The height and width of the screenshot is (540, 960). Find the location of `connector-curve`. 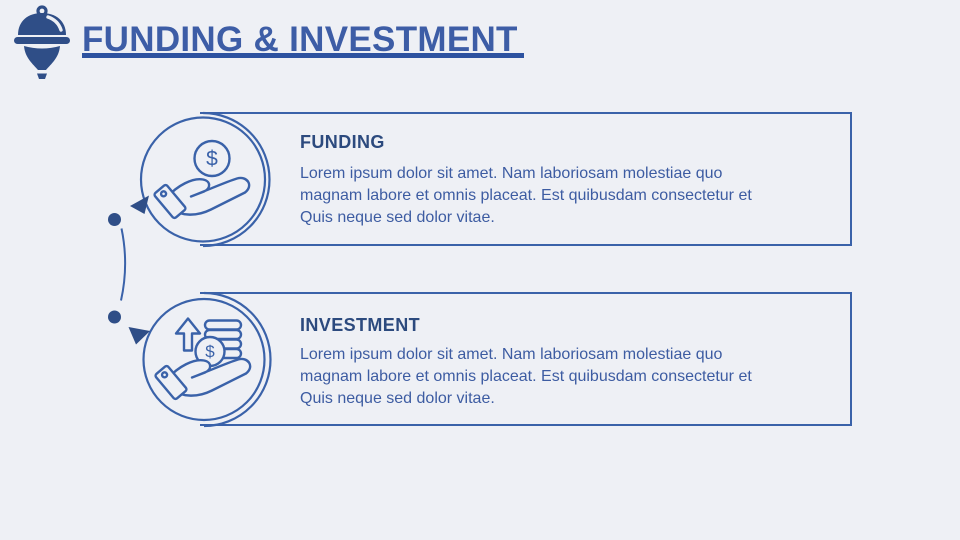

connector-curve is located at coordinates (123, 264).